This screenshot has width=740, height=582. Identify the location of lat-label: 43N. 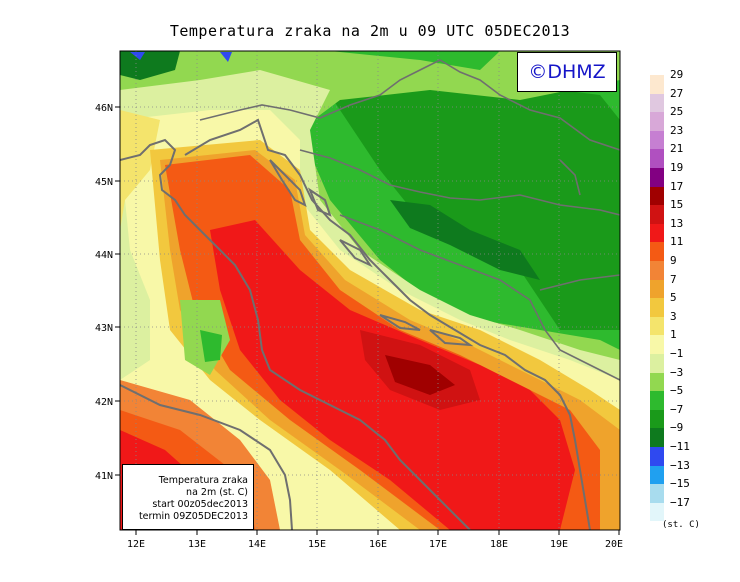
(104, 328).